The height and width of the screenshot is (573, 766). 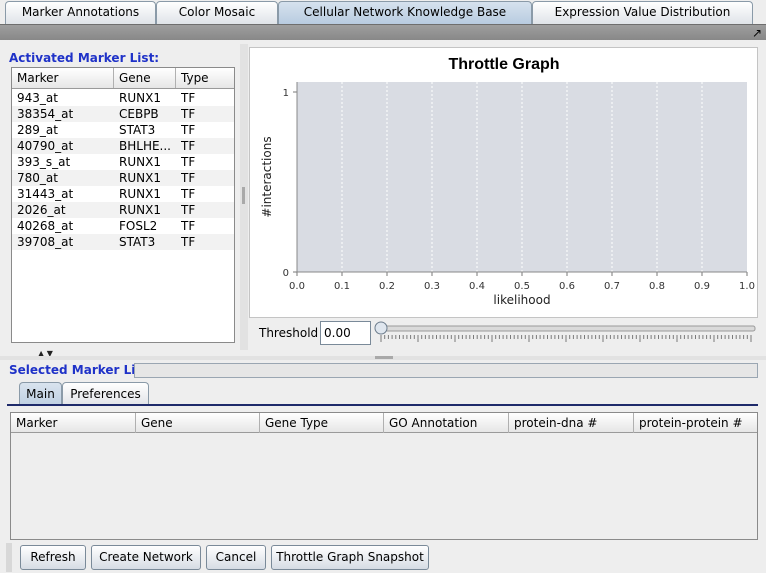 What do you see at coordinates (41, 210) in the screenshot?
I see `cell-marker: 2026_at` at bounding box center [41, 210].